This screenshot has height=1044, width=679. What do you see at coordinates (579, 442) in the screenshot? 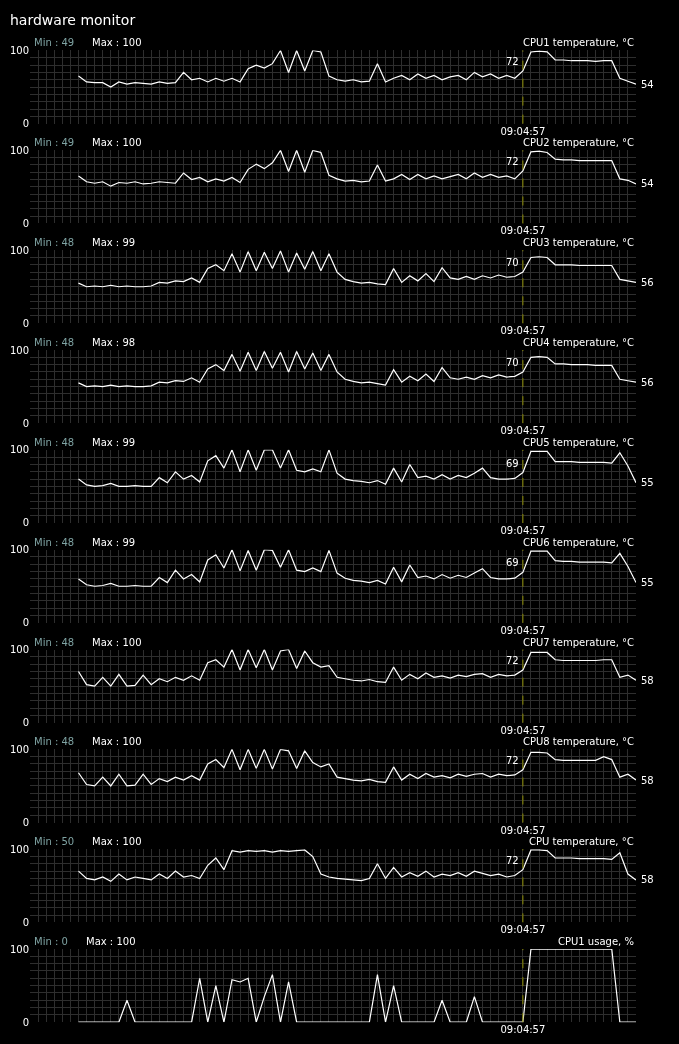
I see `chart-title: CPU5 temperature, °C` at bounding box center [579, 442].